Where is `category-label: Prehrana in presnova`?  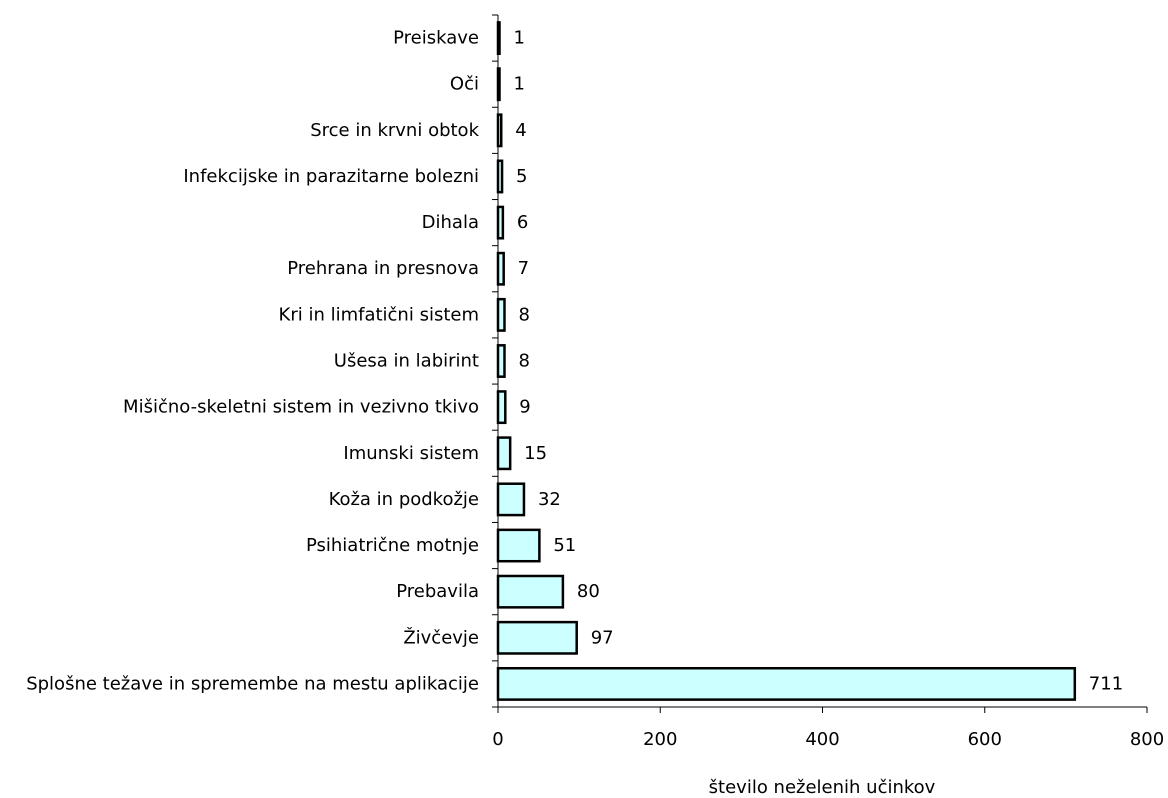 category-label: Prehrana in presnova is located at coordinates (383, 268).